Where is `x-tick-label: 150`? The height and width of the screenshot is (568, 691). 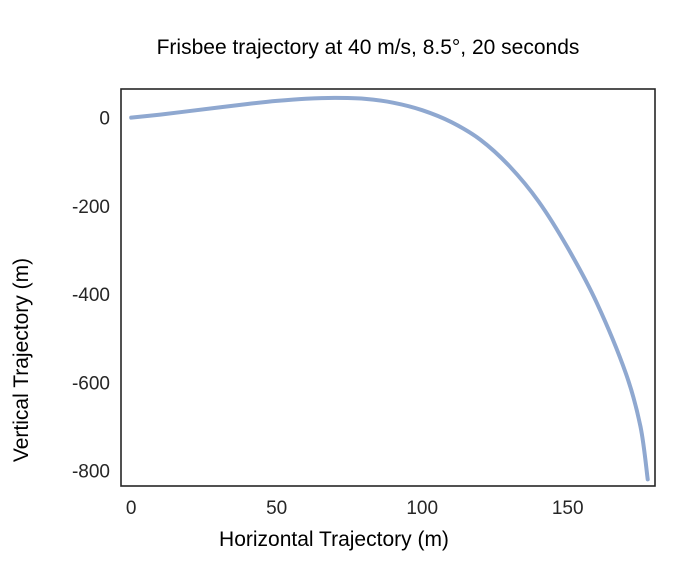 x-tick-label: 150 is located at coordinates (568, 508).